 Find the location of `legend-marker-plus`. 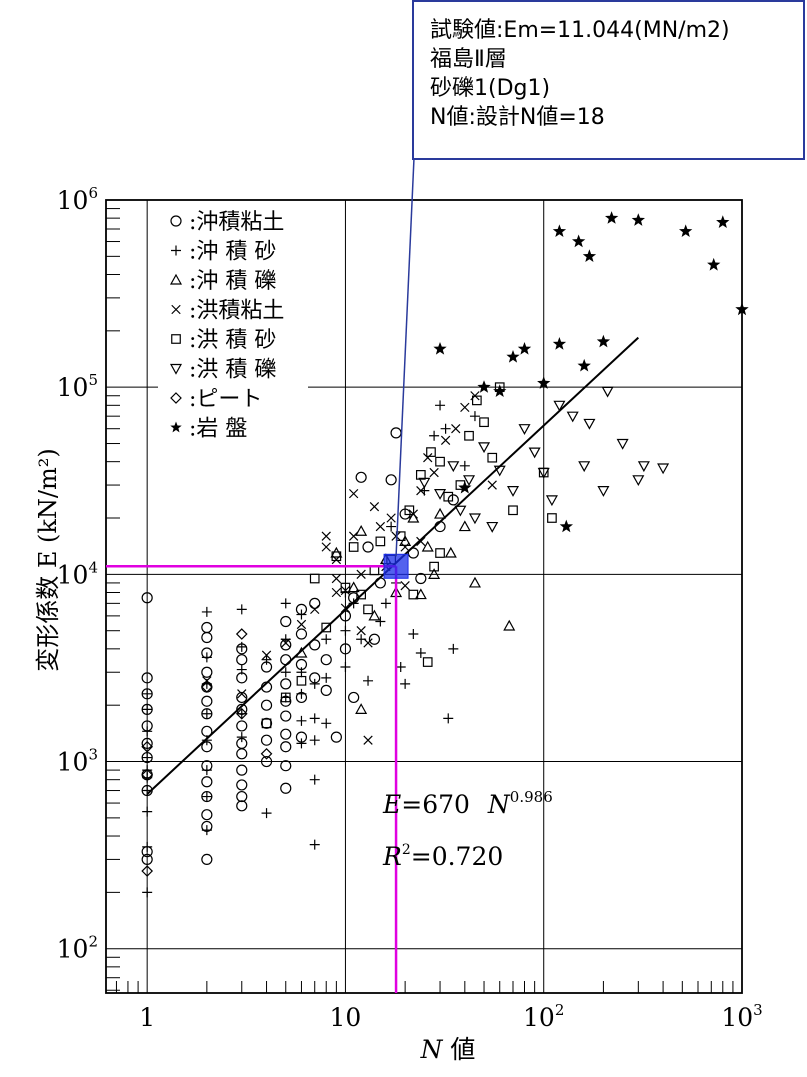

legend-marker-plus is located at coordinates (176, 250).